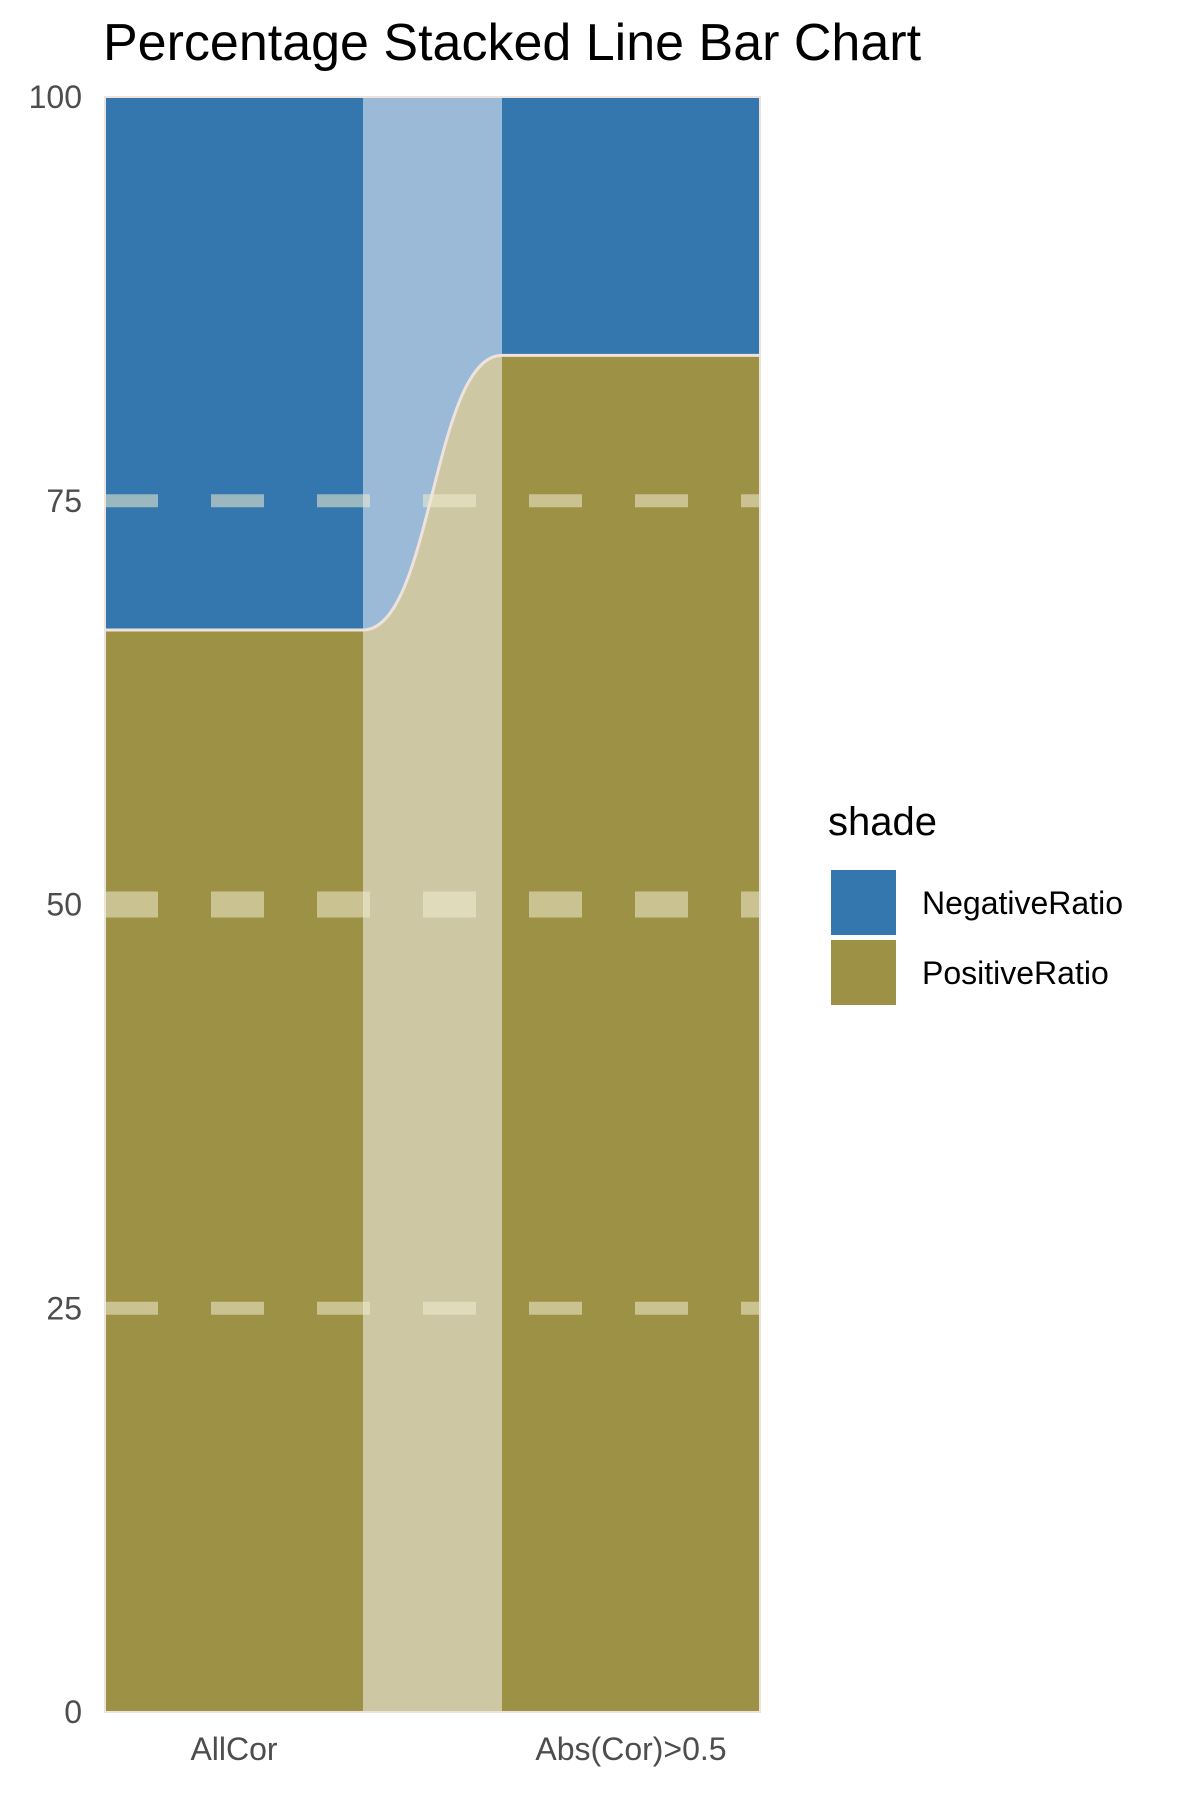 The height and width of the screenshot is (1805, 1200). I want to click on y-tick-label: 75, so click(64, 501).